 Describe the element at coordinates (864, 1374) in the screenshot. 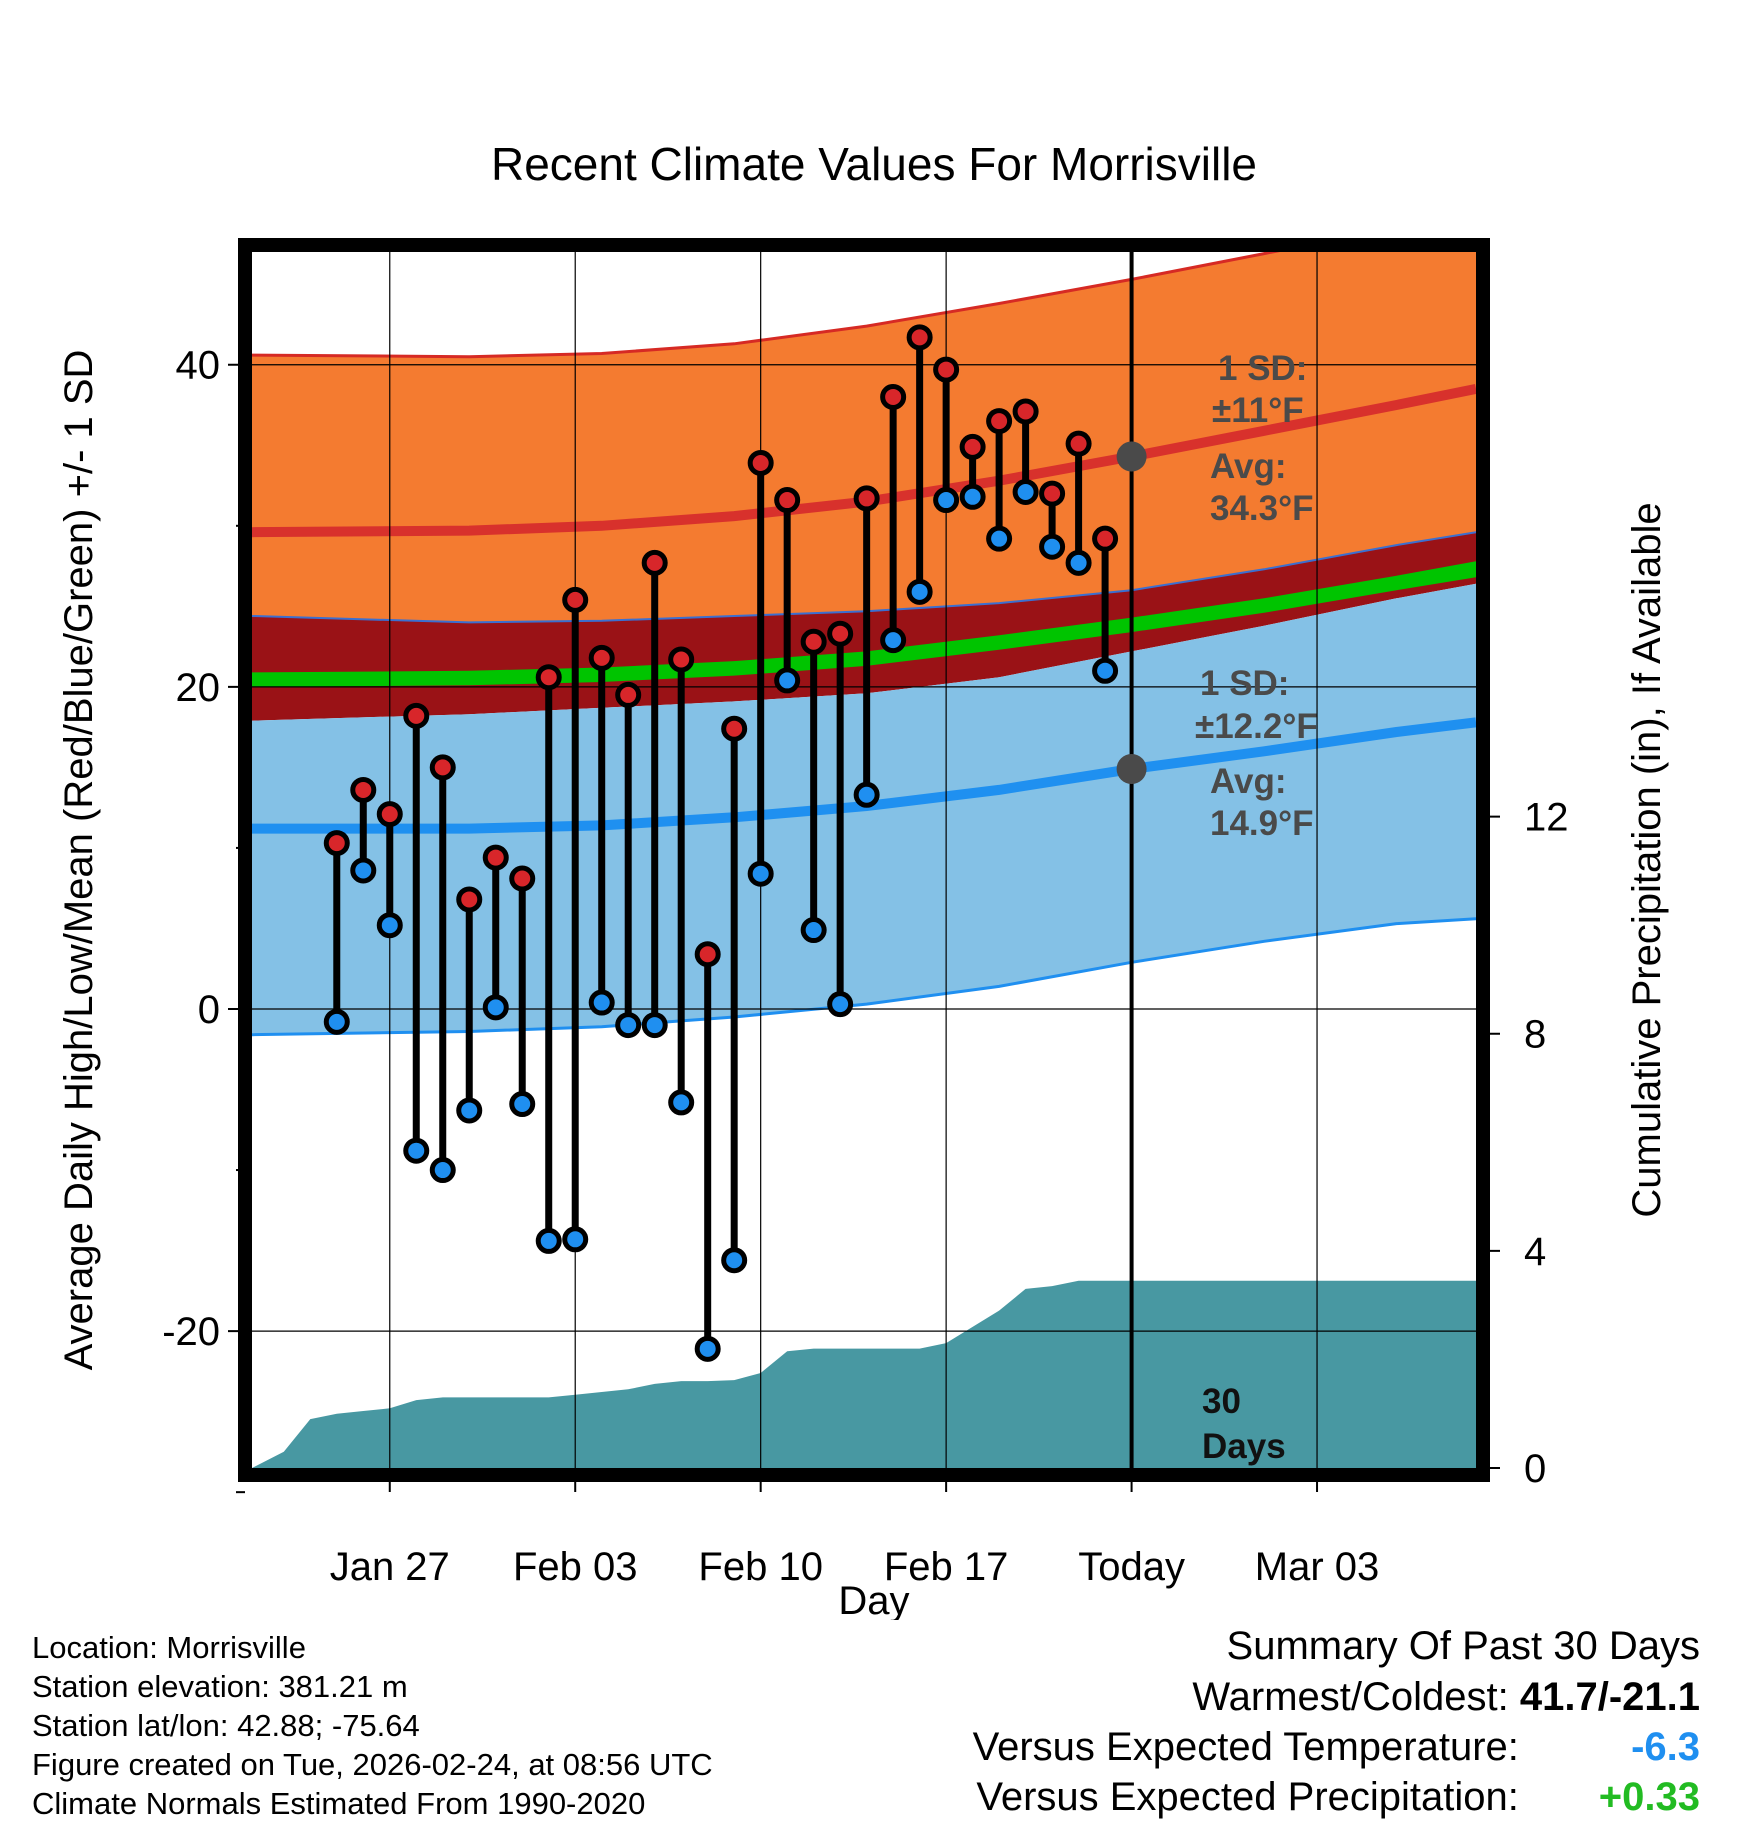

I see `precip-area` at that location.